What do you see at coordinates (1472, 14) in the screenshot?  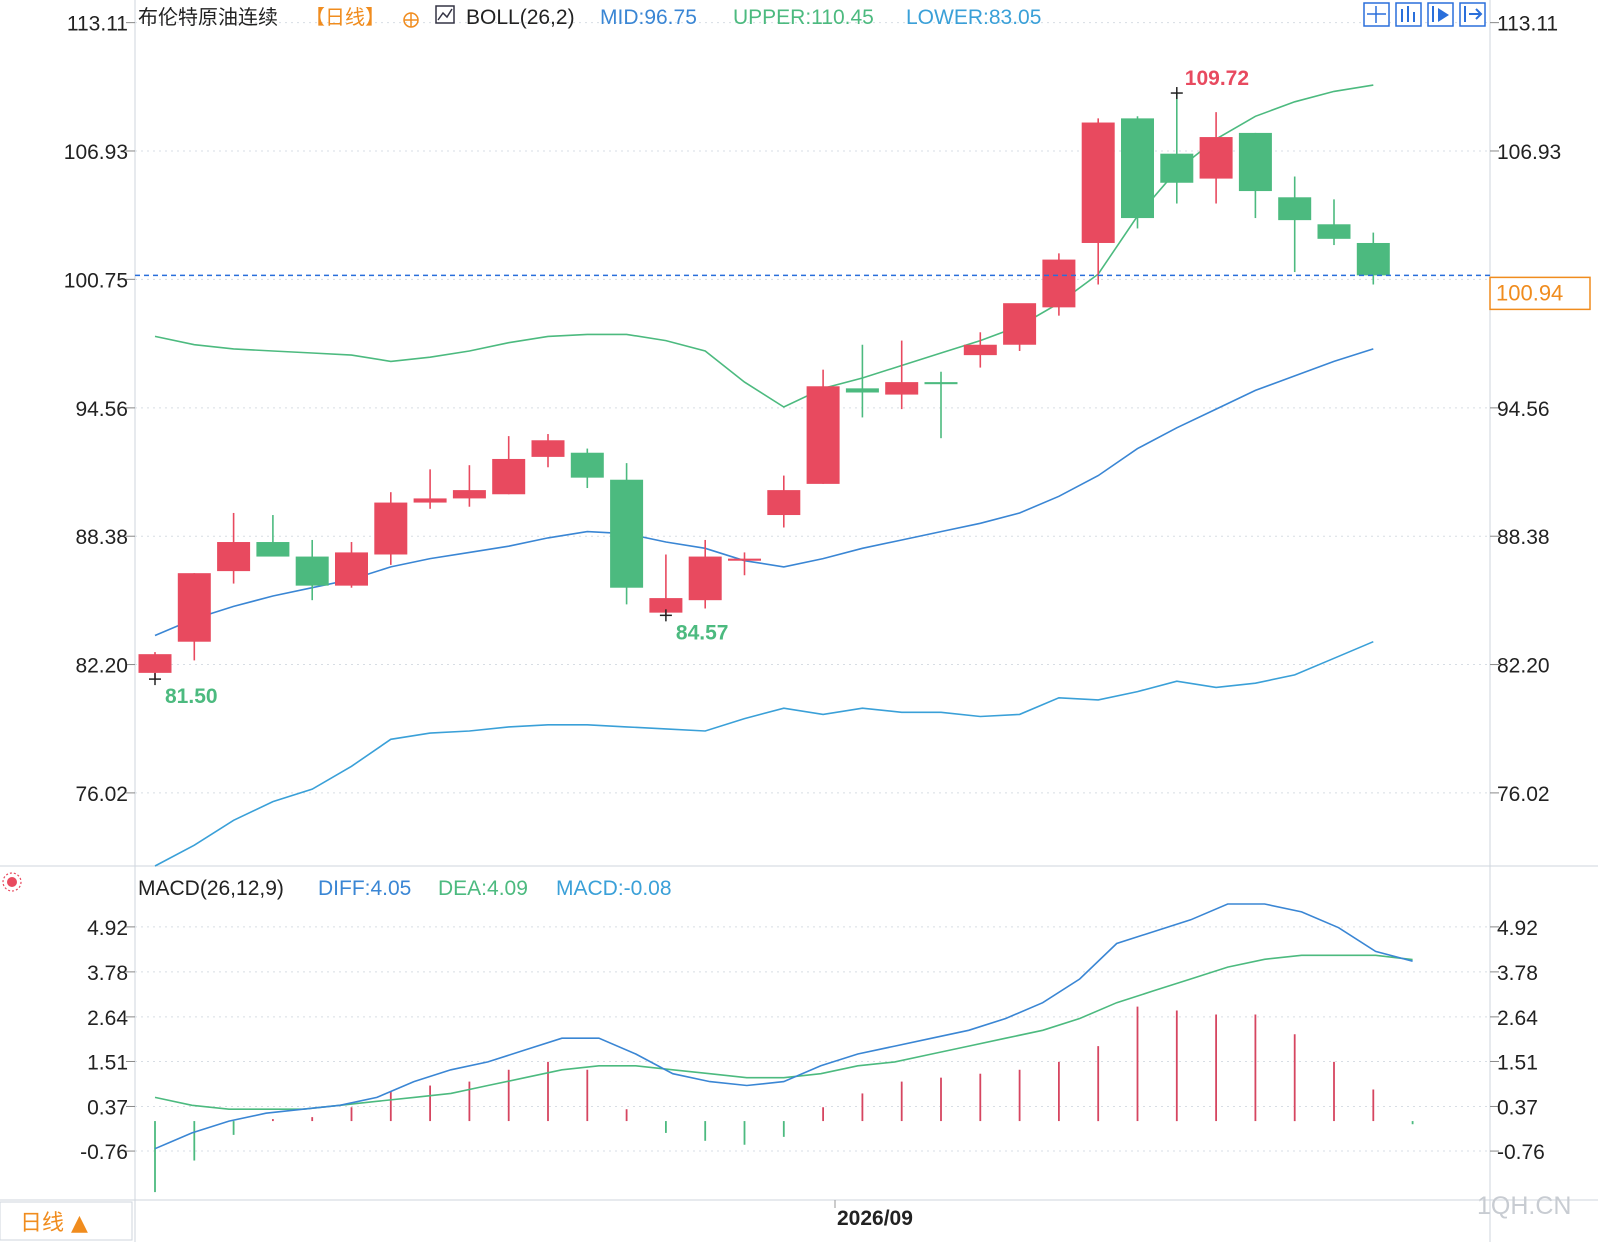 I see `expand-icon` at bounding box center [1472, 14].